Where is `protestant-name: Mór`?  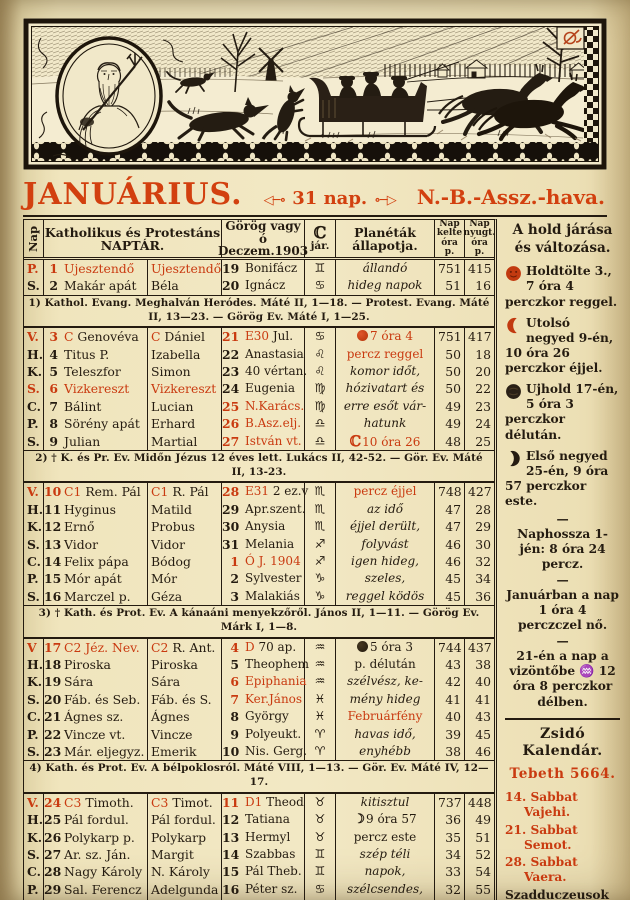 protestant-name: Mór is located at coordinates (185, 579).